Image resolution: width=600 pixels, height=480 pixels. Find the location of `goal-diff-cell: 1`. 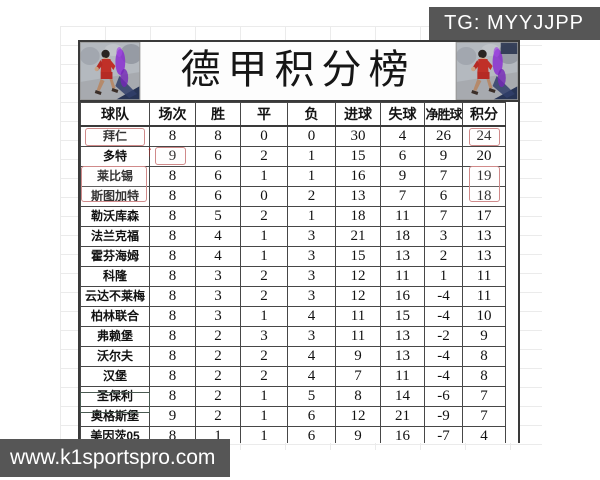

goal-diff-cell: 1 is located at coordinates (443, 276).